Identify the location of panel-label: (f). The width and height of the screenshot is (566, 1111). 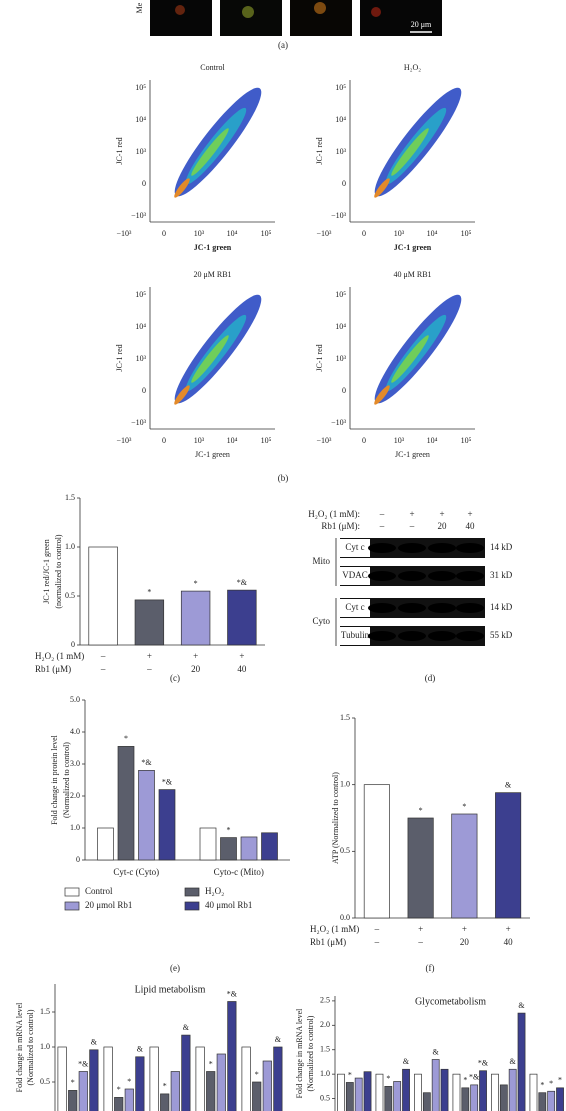
(430, 968).